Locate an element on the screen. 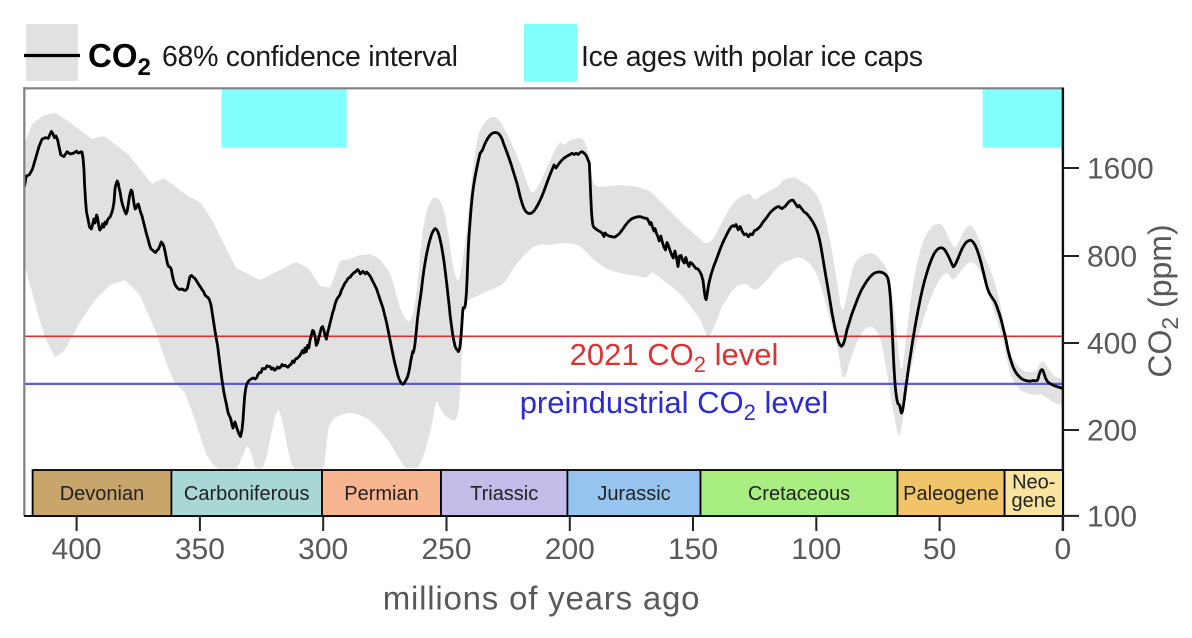 The height and width of the screenshot is (638, 1192). svg-text: preindustrial CO2 level is located at coordinates (674, 405).